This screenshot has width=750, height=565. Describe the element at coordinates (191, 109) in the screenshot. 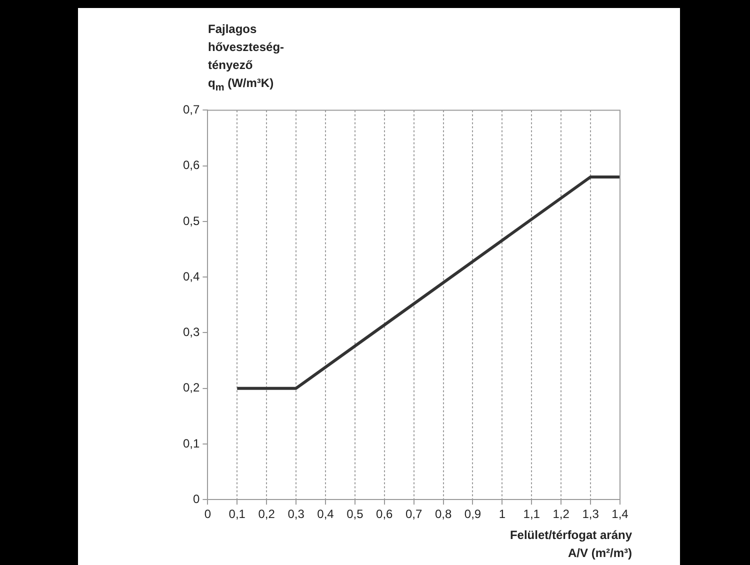

I see `y-tick-label: 0,7` at that location.